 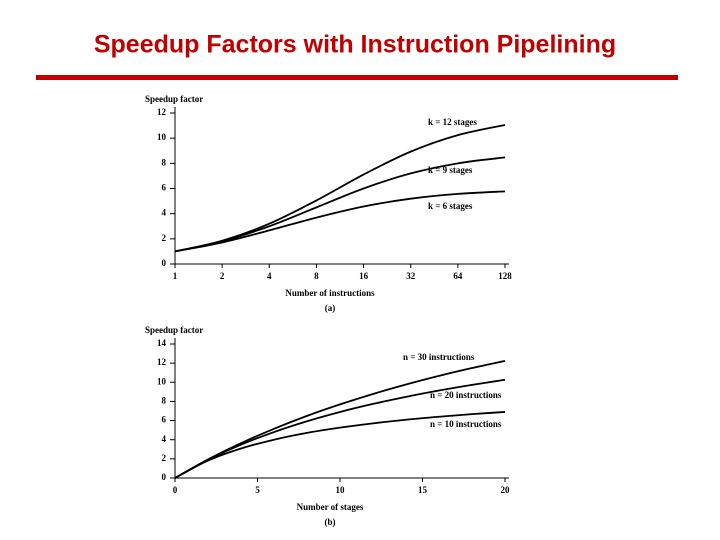 I want to click on x-tick-label: 10, so click(x=341, y=490).